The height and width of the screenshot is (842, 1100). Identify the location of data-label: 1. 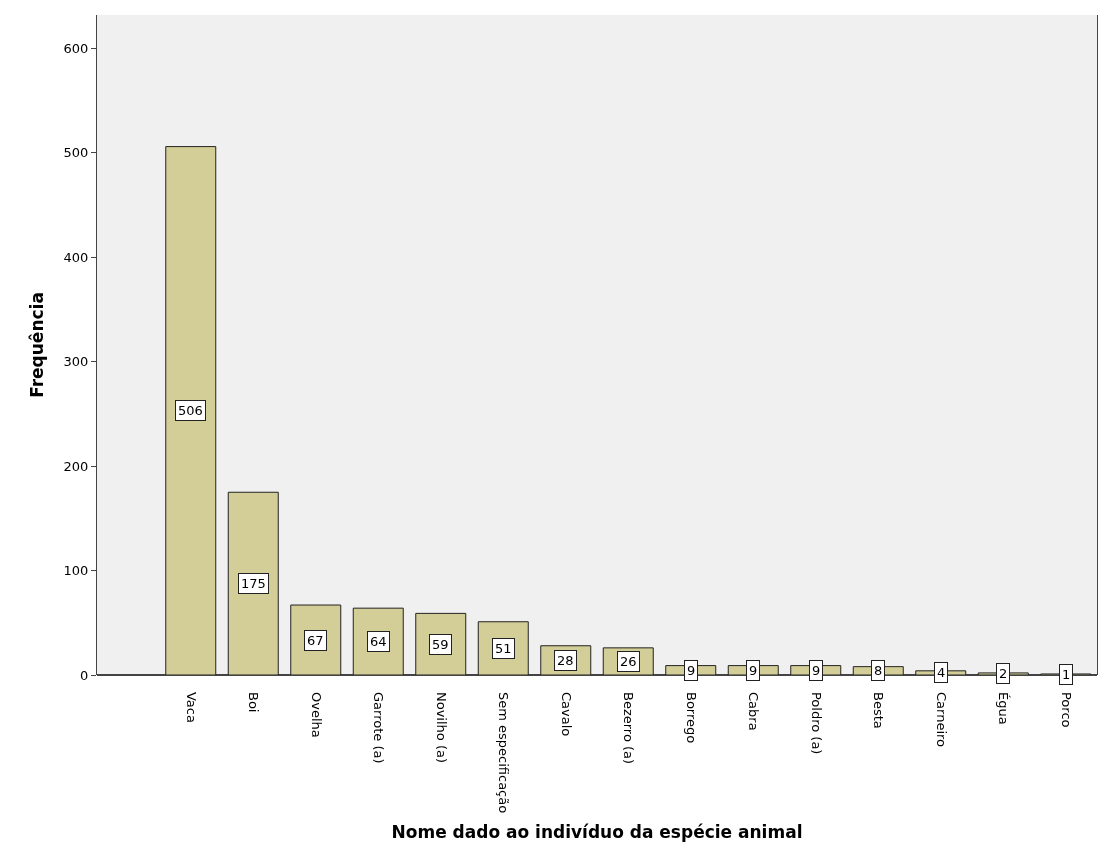
(1066, 674).